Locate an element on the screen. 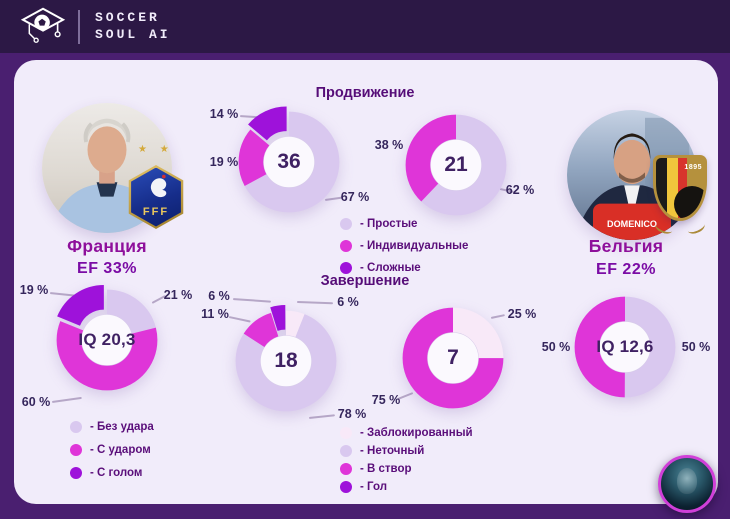 This screenshot has height=519, width=730. donut-center-label: 36 is located at coordinates (289, 161).